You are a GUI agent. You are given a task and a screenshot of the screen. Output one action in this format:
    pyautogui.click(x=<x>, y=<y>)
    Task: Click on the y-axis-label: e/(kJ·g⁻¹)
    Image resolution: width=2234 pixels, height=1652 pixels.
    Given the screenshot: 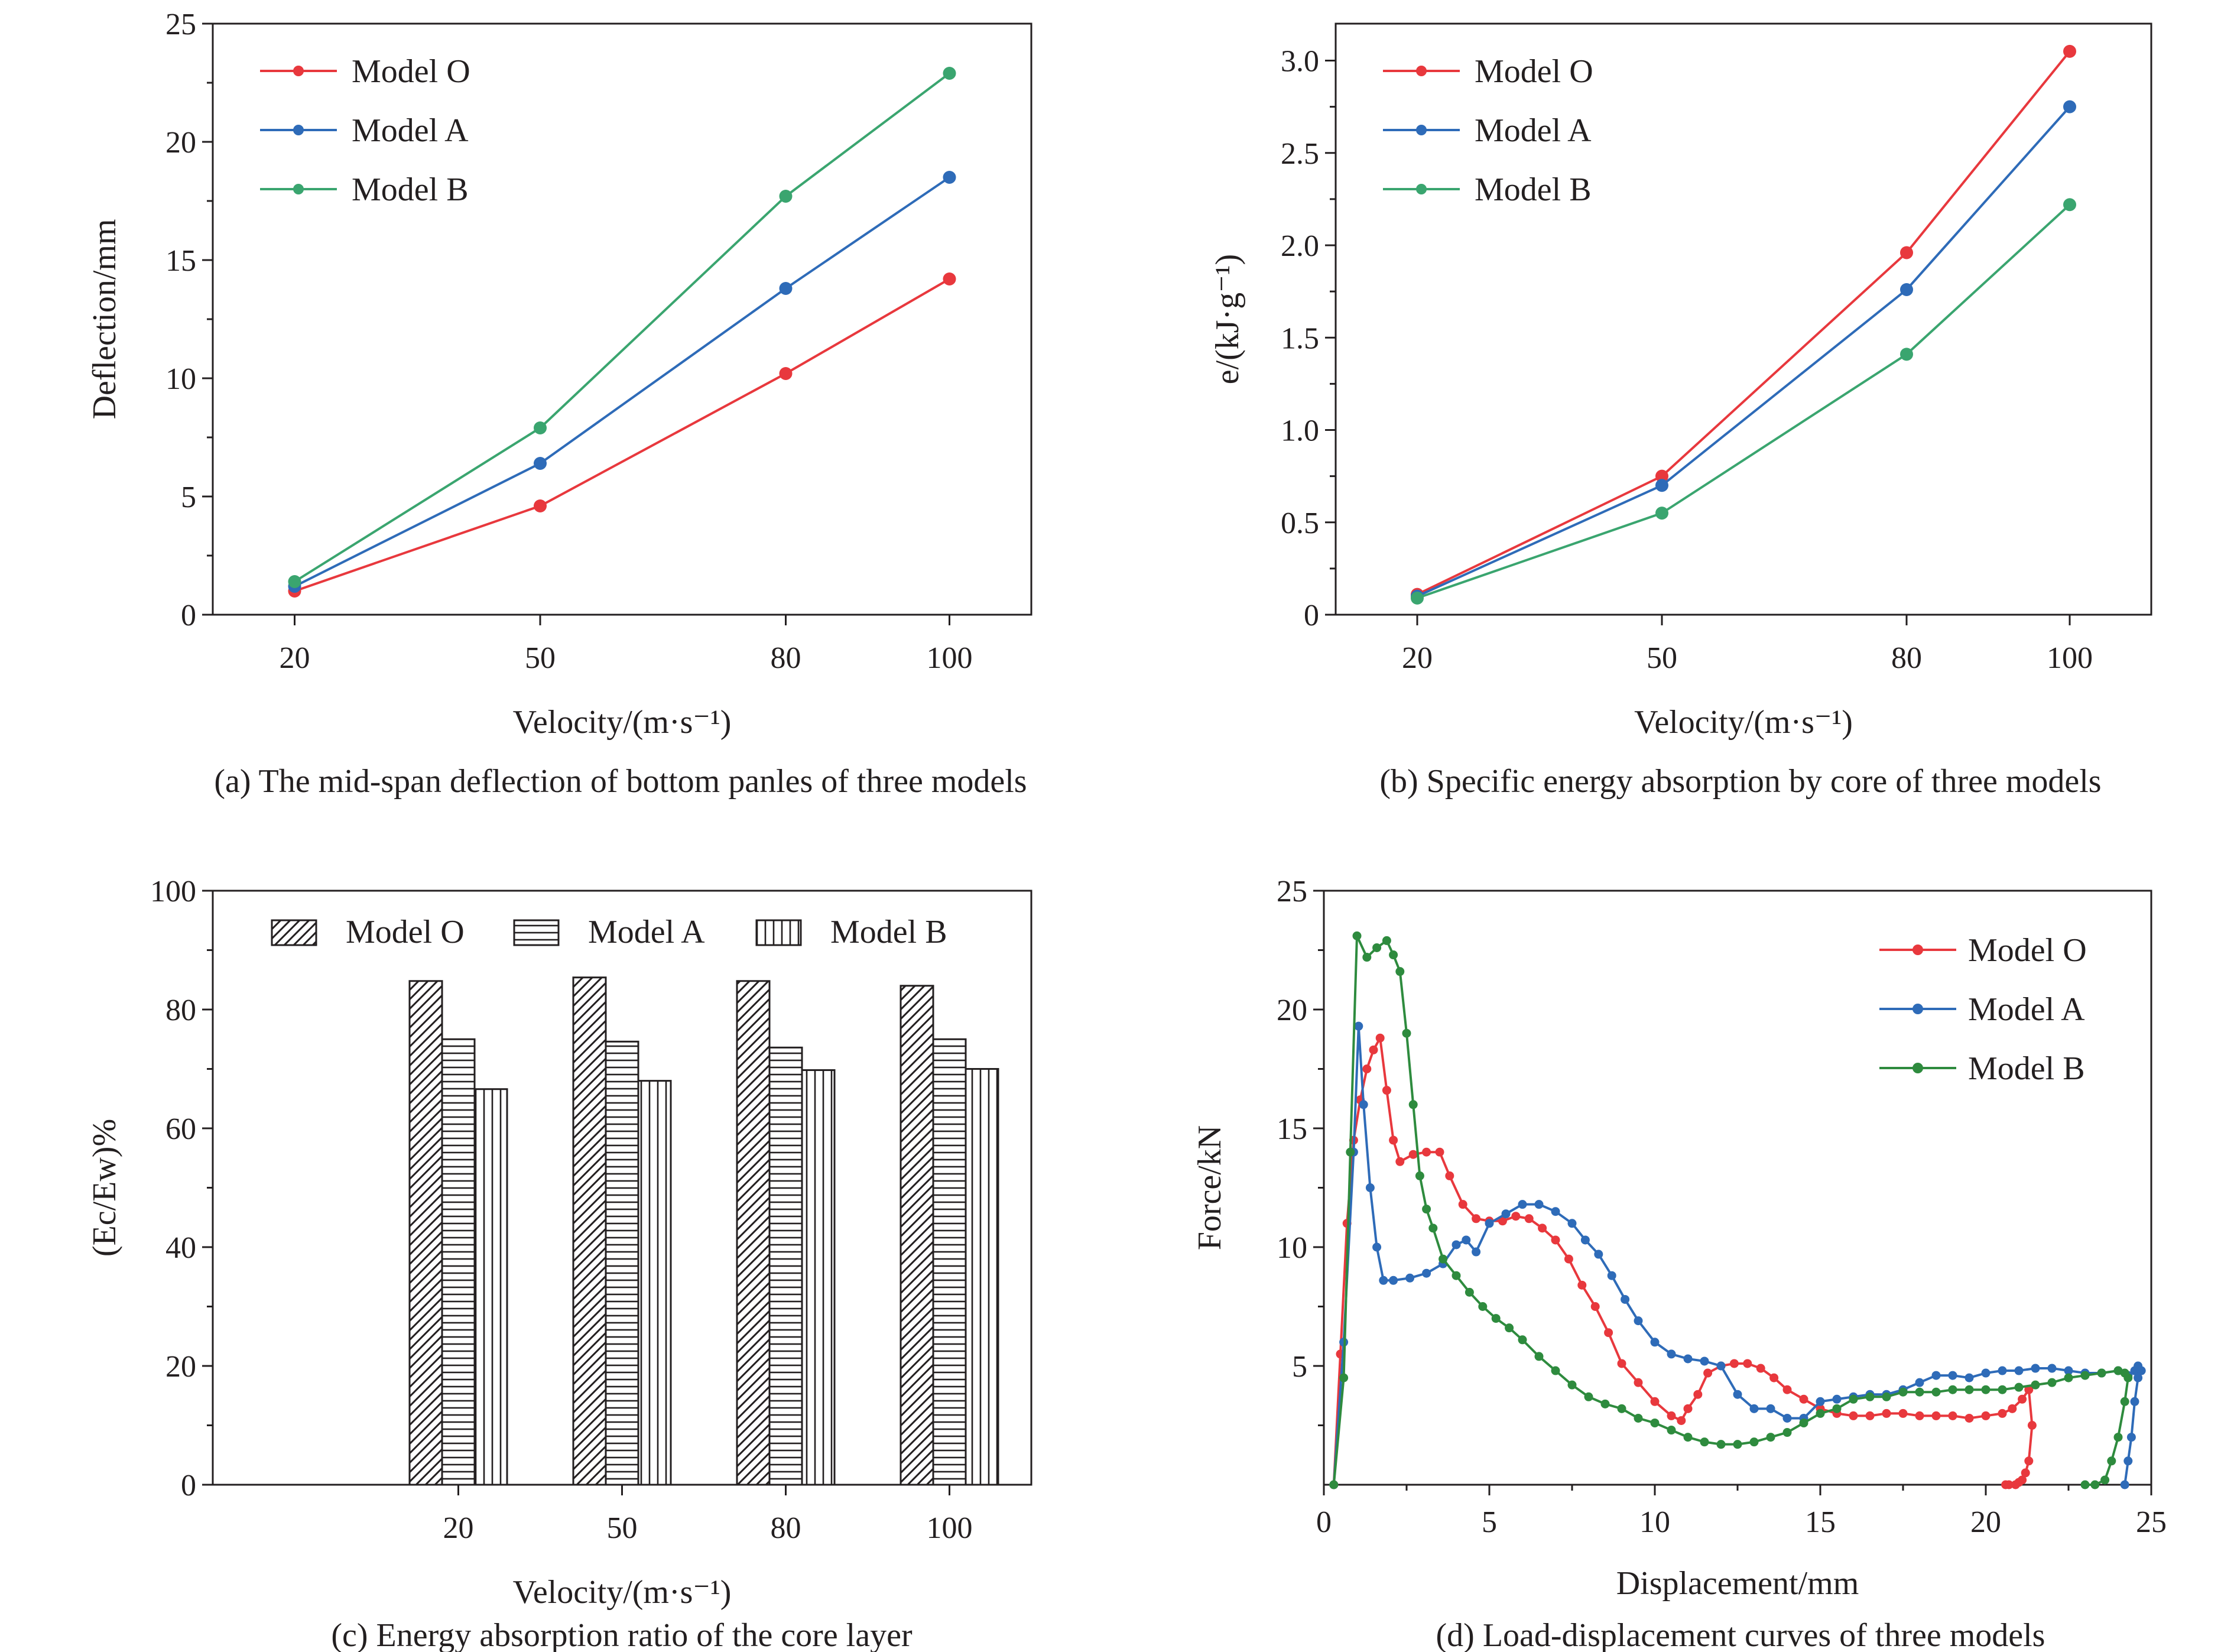 What is the action you would take?
    pyautogui.click(x=1227, y=319)
    